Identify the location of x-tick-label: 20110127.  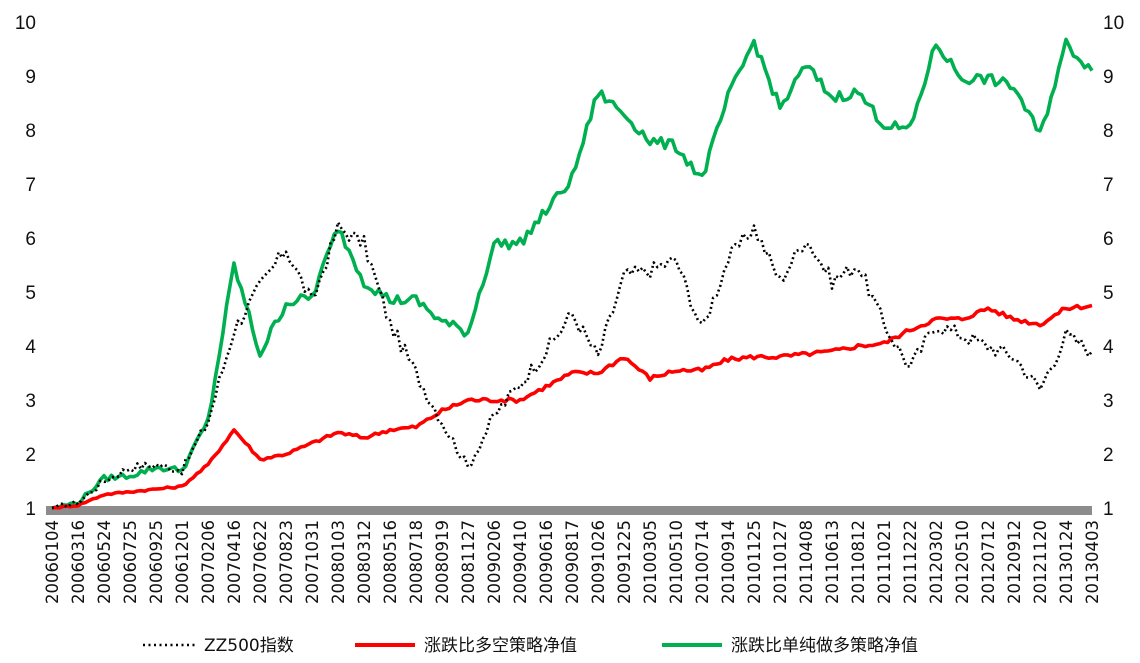
(780, 562).